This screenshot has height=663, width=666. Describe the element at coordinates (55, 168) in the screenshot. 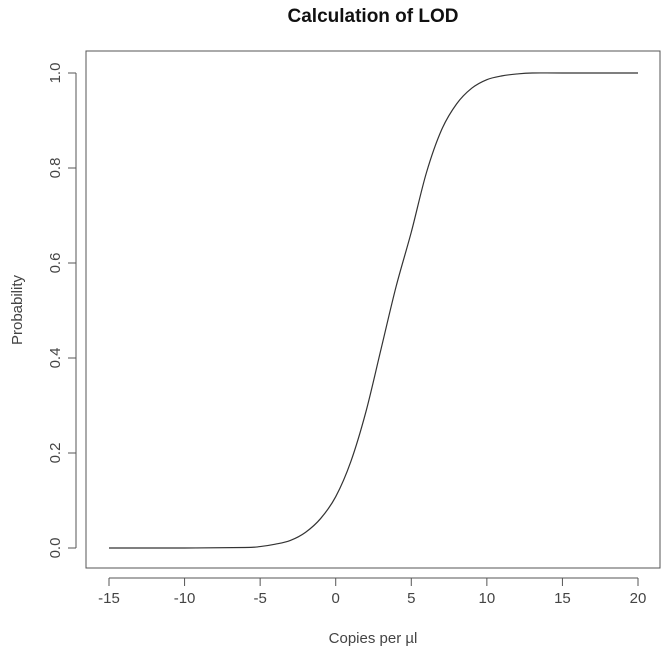

I see `y-tick-label: 0.8` at that location.